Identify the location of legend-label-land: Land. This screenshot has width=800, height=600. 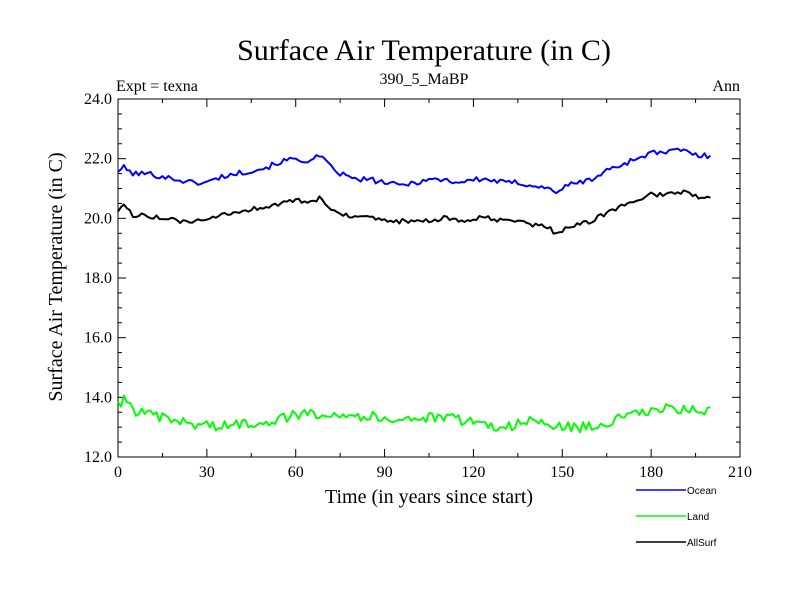
(698, 517).